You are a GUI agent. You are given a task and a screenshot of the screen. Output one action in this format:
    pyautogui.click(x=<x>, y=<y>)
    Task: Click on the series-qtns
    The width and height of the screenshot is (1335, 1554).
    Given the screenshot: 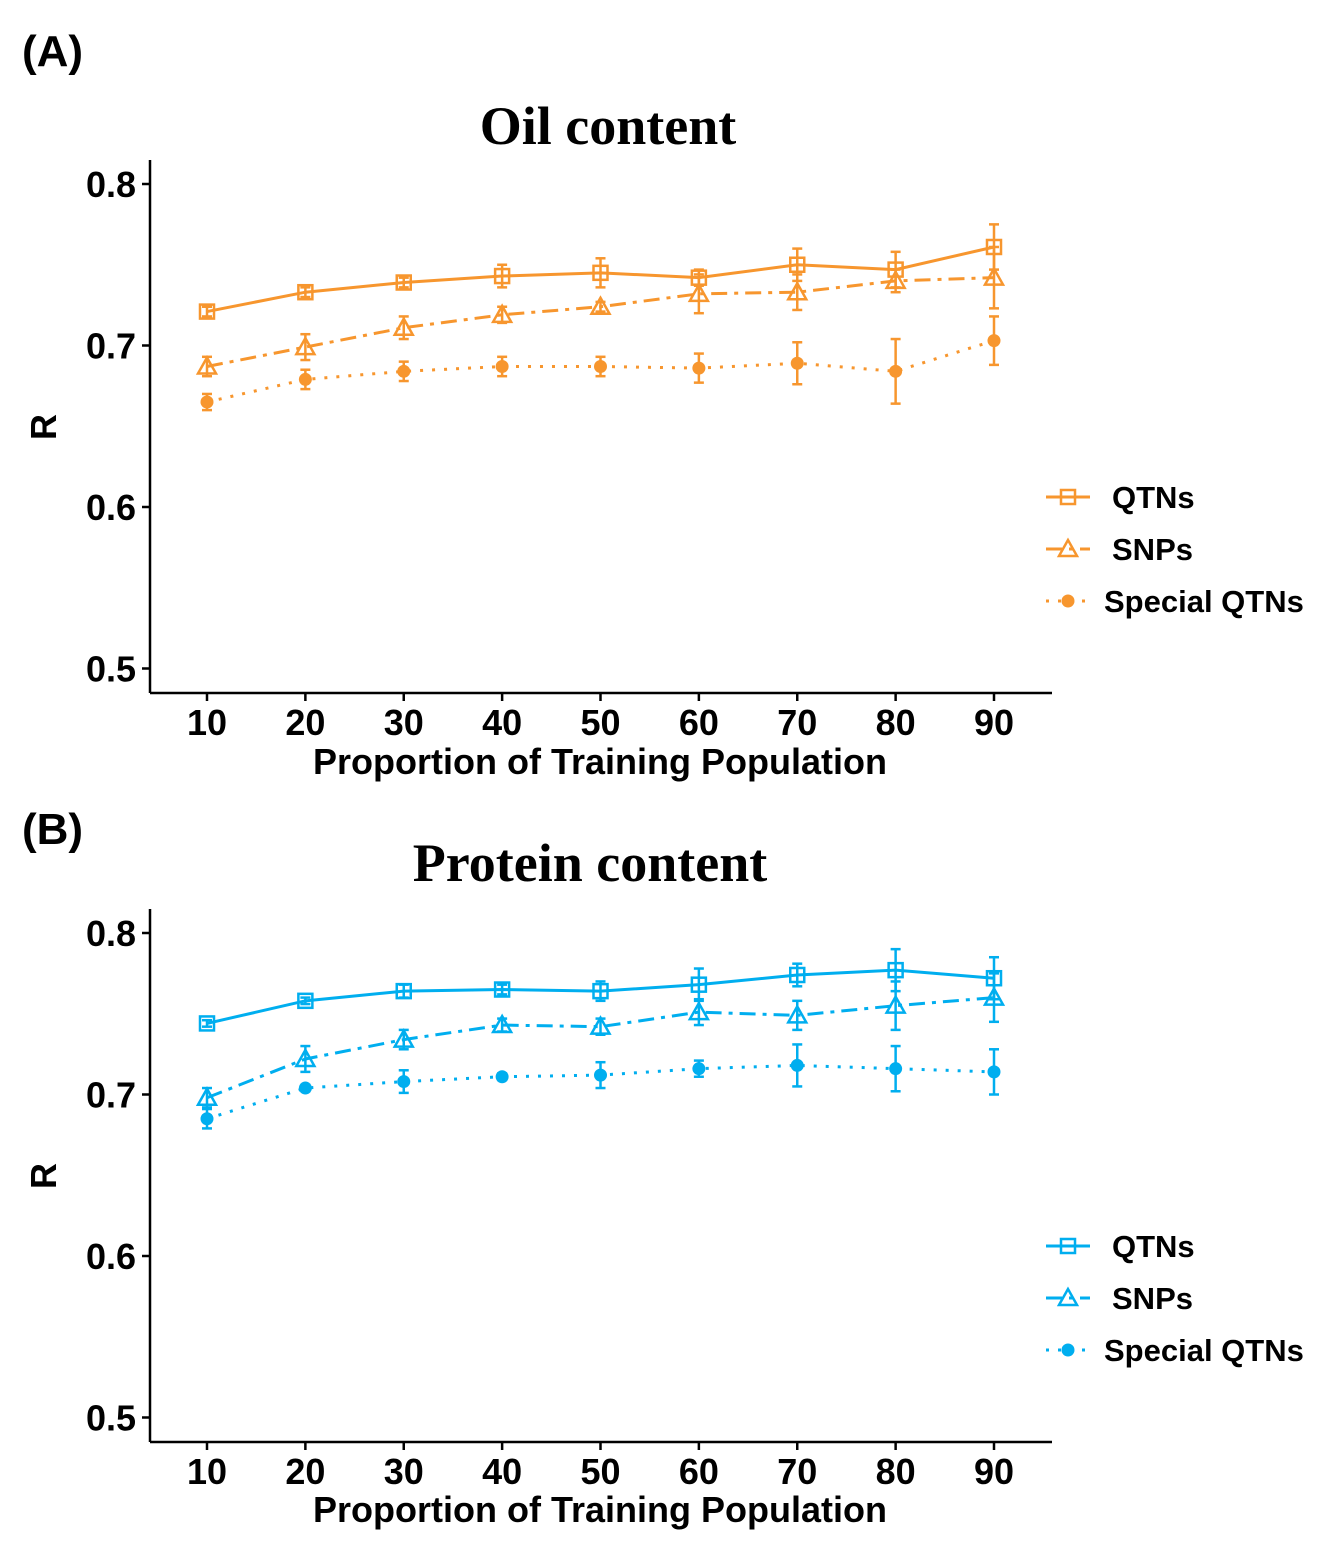 What is the action you would take?
    pyautogui.click(x=600, y=989)
    